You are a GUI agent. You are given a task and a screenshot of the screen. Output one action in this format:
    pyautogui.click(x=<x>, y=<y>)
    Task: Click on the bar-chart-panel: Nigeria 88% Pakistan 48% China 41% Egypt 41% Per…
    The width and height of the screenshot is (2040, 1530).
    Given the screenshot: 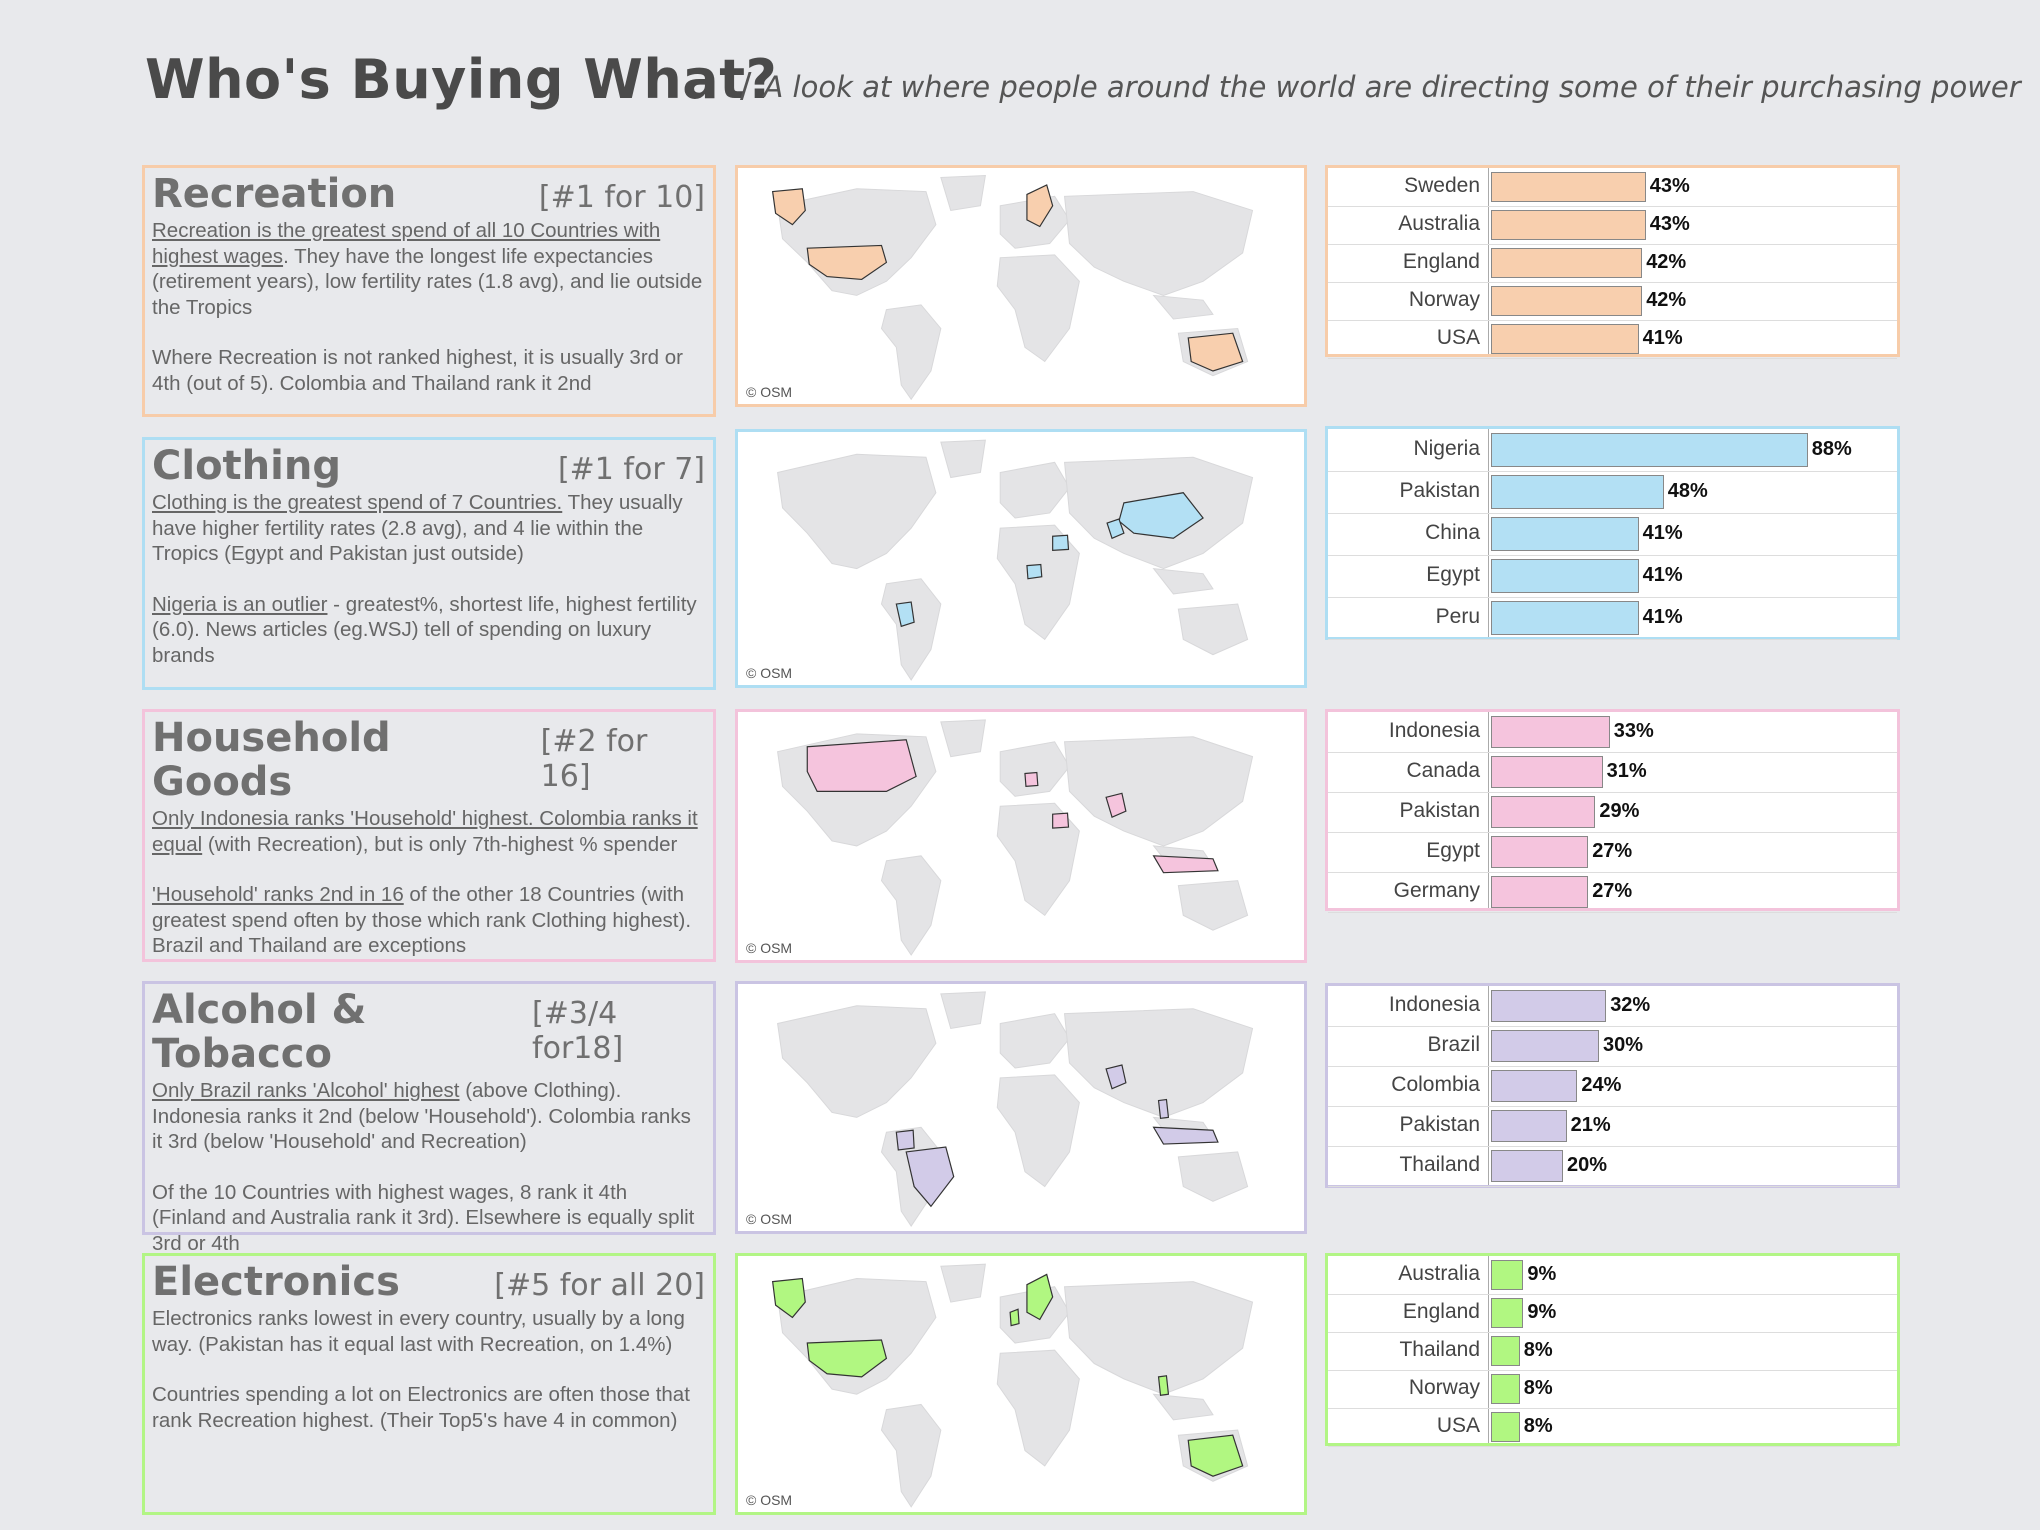 What is the action you would take?
    pyautogui.click(x=1612, y=533)
    